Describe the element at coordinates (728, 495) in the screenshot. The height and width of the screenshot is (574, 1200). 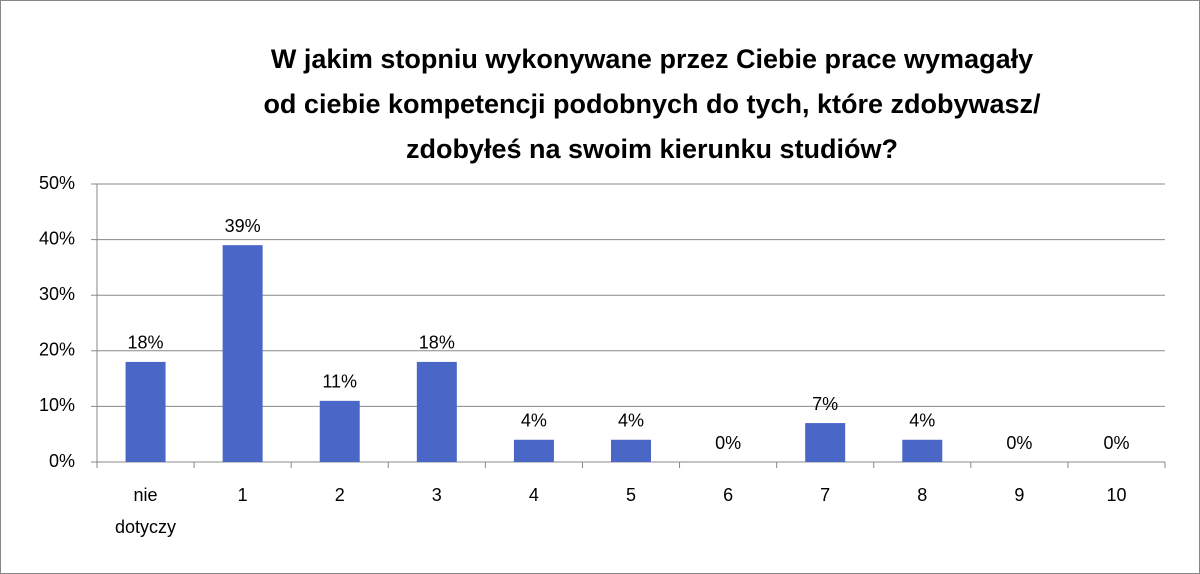
I see `x-tick-label: 6` at that location.